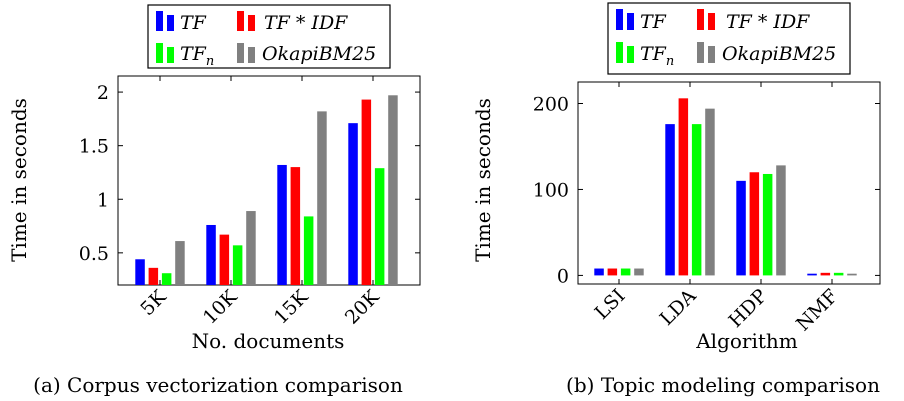 This screenshot has width=904, height=401. Describe the element at coordinates (266, 190) in the screenshot. I see `bars-a` at that location.